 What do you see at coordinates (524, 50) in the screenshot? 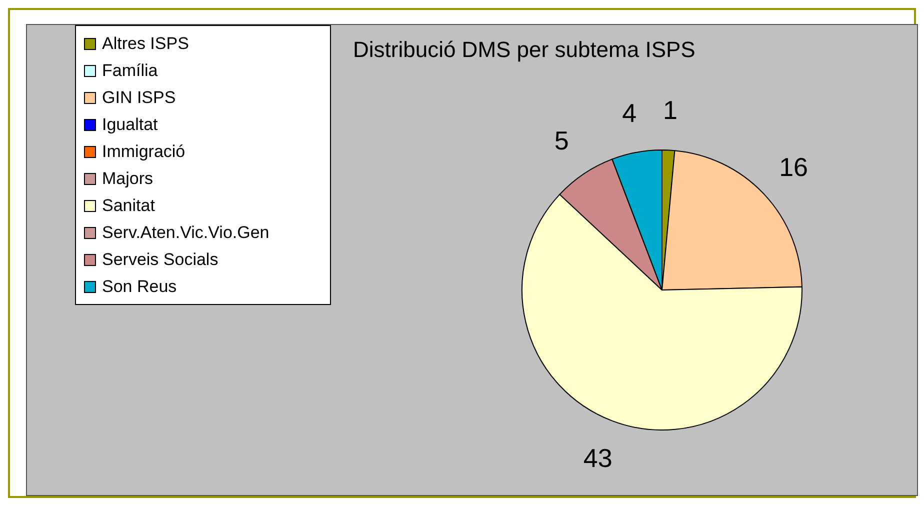
I see `text: Distribució DMS per subtema ISPS` at bounding box center [524, 50].